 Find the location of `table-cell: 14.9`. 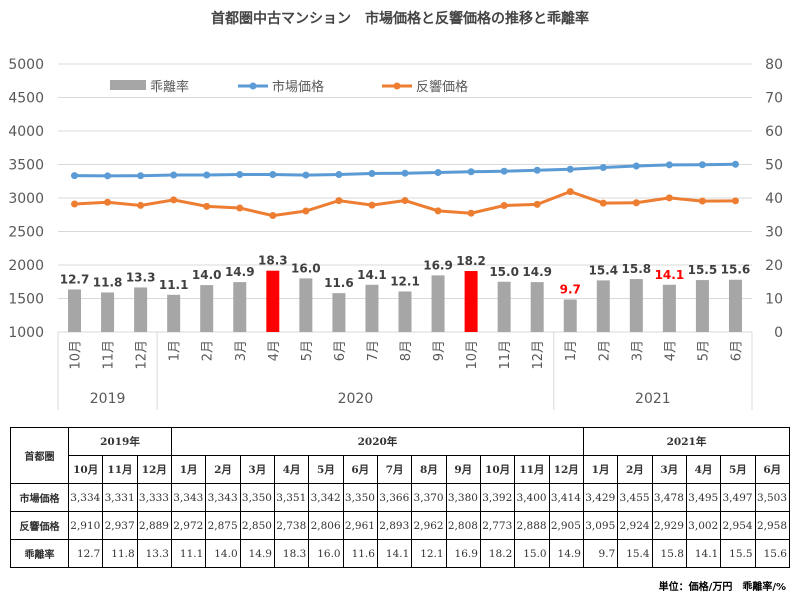

table-cell: 14.9 is located at coordinates (257, 553).